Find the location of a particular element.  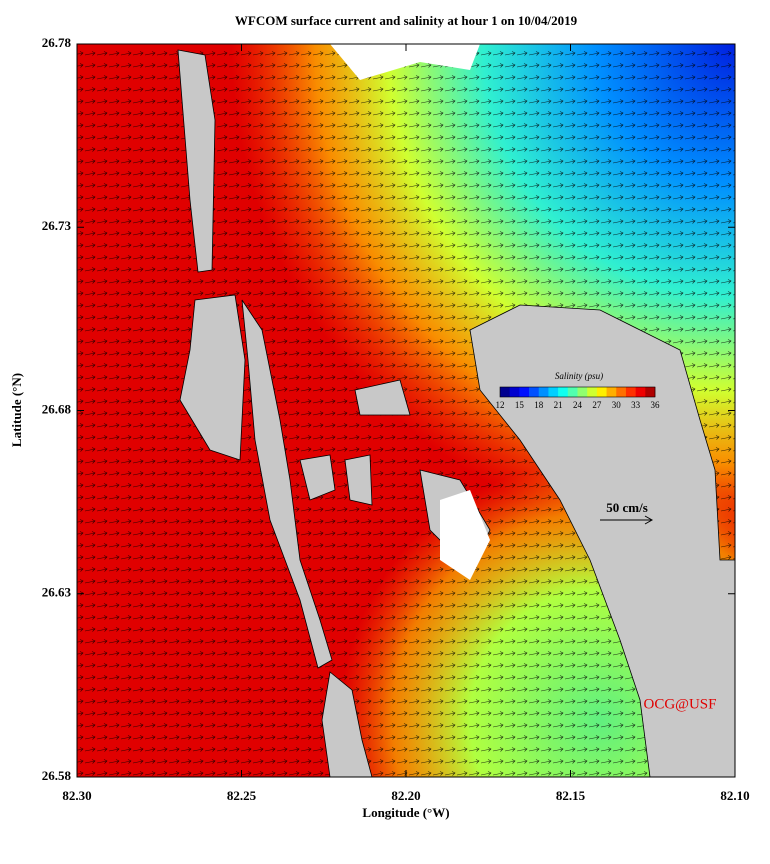

y-tick-label: 26.63 is located at coordinates (57, 592).